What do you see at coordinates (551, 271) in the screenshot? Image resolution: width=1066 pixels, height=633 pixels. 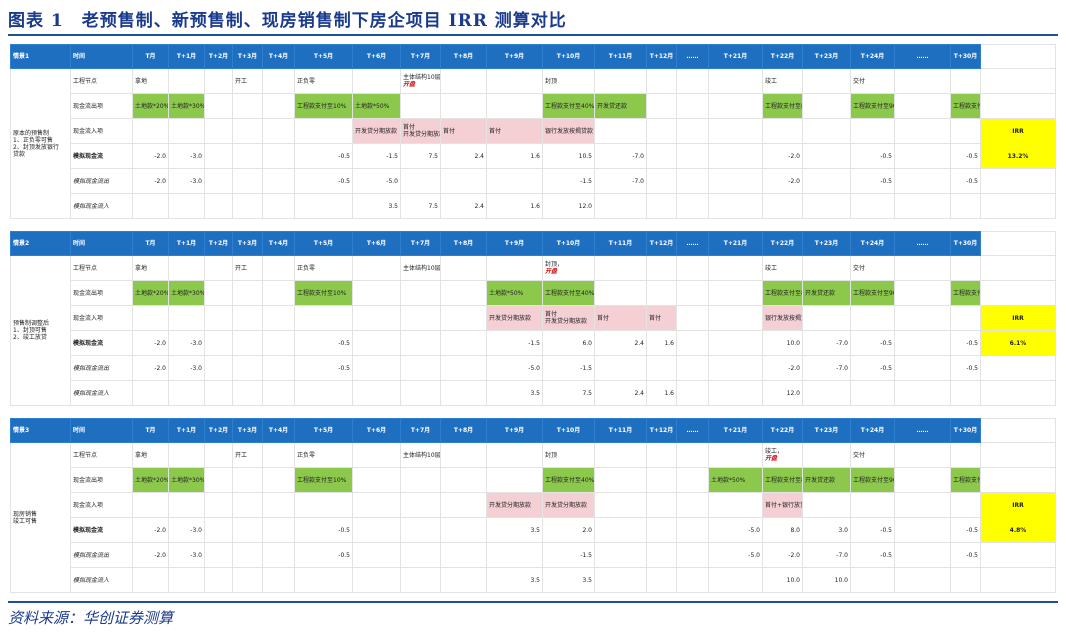 I see `cell-text-line: 开盘` at bounding box center [551, 271].